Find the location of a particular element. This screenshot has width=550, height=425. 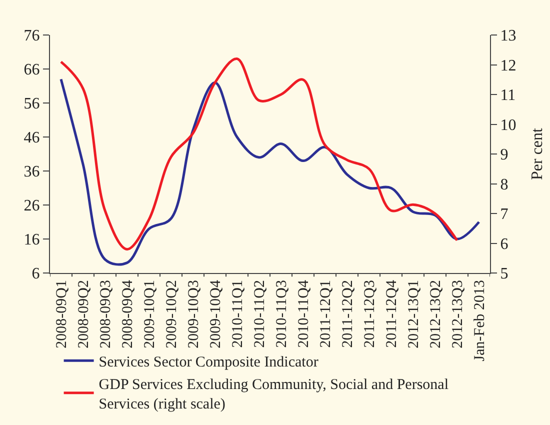

x-tick-label: 2009-10Q3 is located at coordinates (194, 314).